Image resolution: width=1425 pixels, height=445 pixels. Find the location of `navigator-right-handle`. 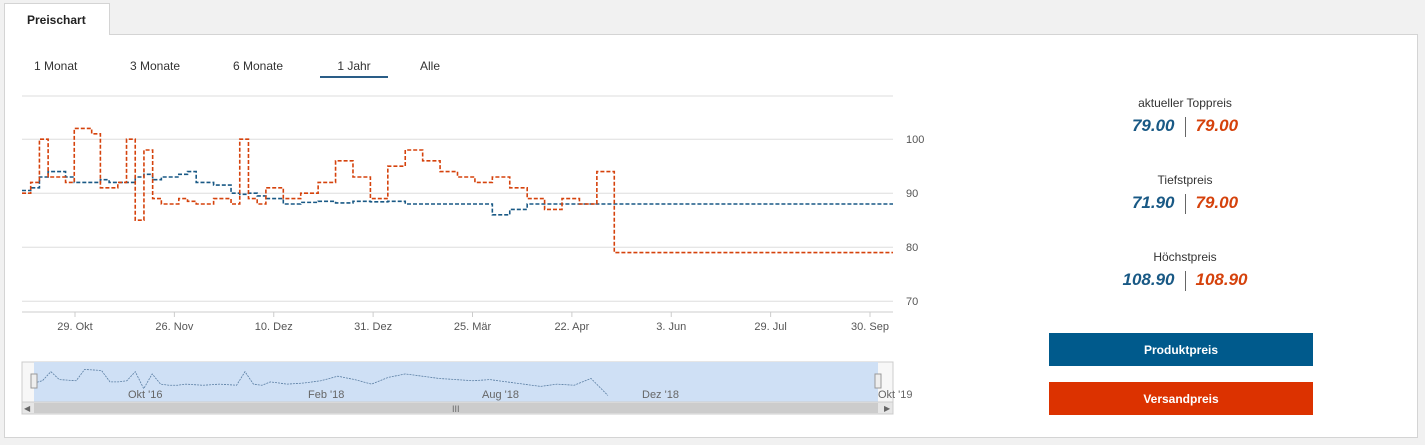

navigator-right-handle is located at coordinates (878, 381).